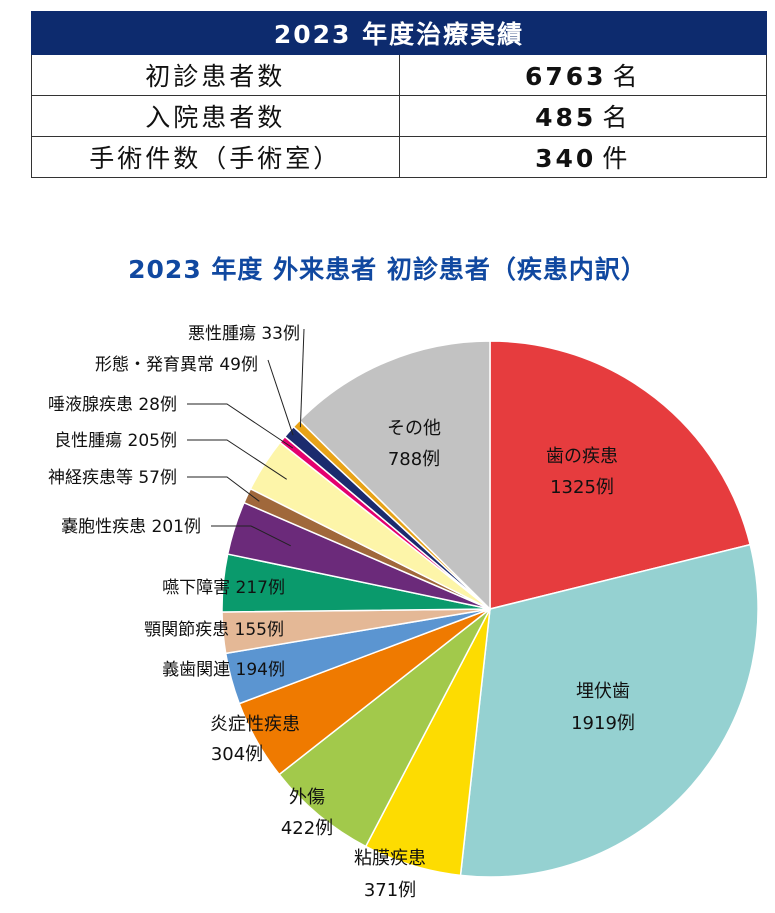  Describe the element at coordinates (237, 754) in the screenshot. I see `slice-label-value: 304例` at that location.